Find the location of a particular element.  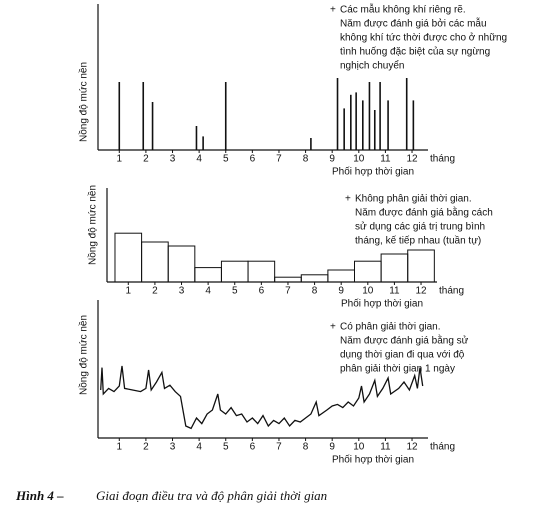

annotation: tháng, kế tiếp nhau (tuần tự) is located at coordinates (418, 241).